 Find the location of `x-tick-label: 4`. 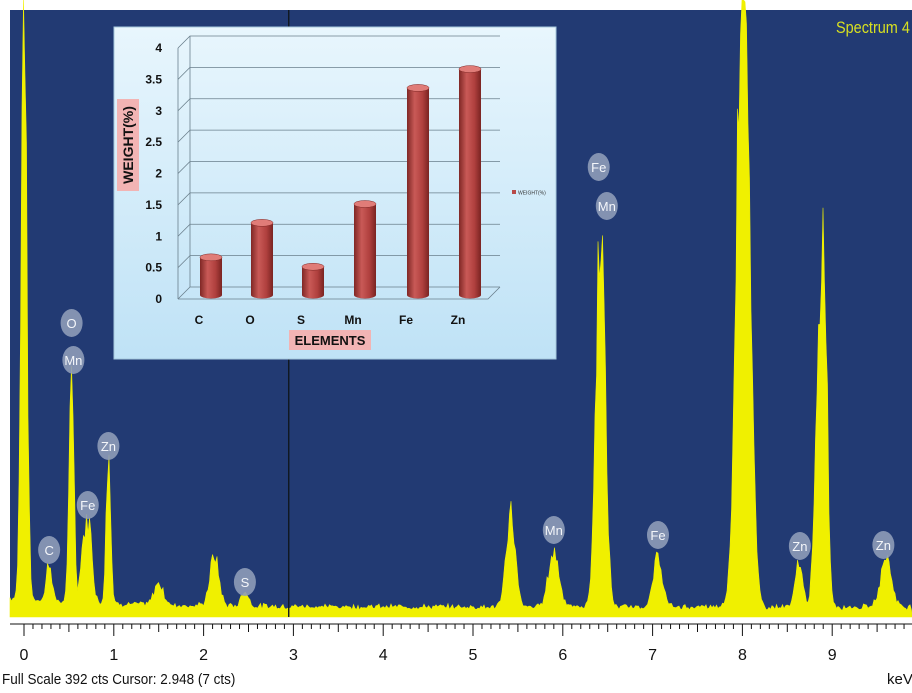

x-tick-label: 4 is located at coordinates (383, 655).